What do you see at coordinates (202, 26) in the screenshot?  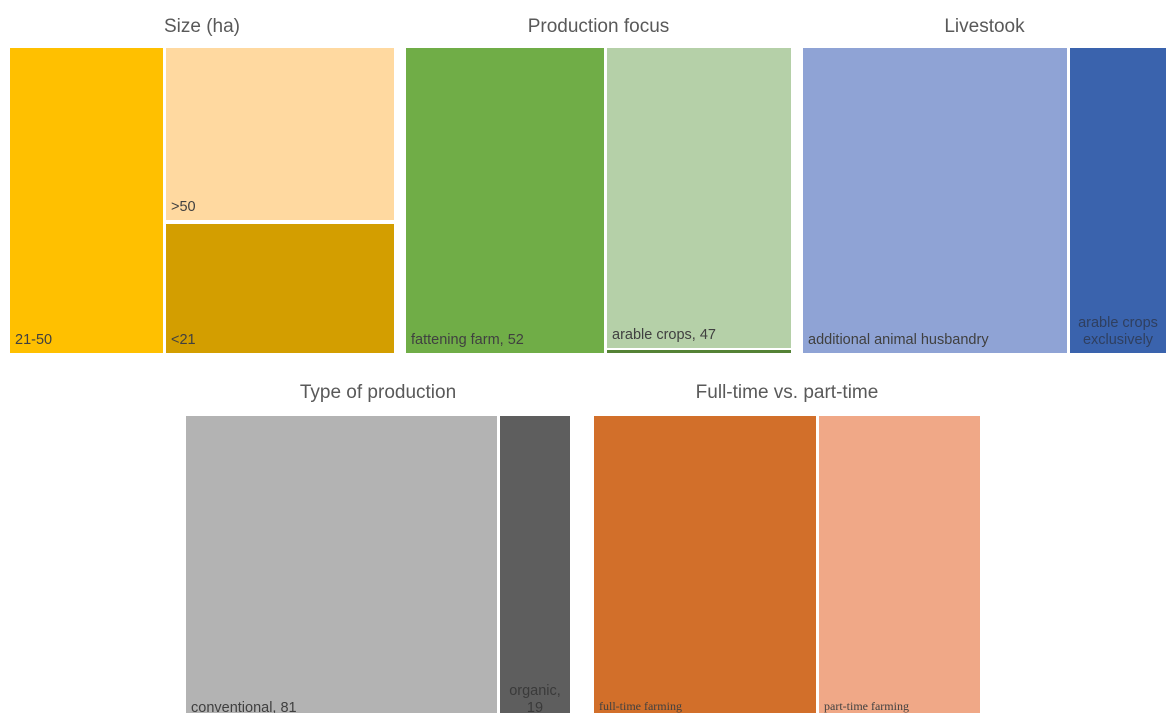 I see `chart-title-size: Size (ha)` at bounding box center [202, 26].